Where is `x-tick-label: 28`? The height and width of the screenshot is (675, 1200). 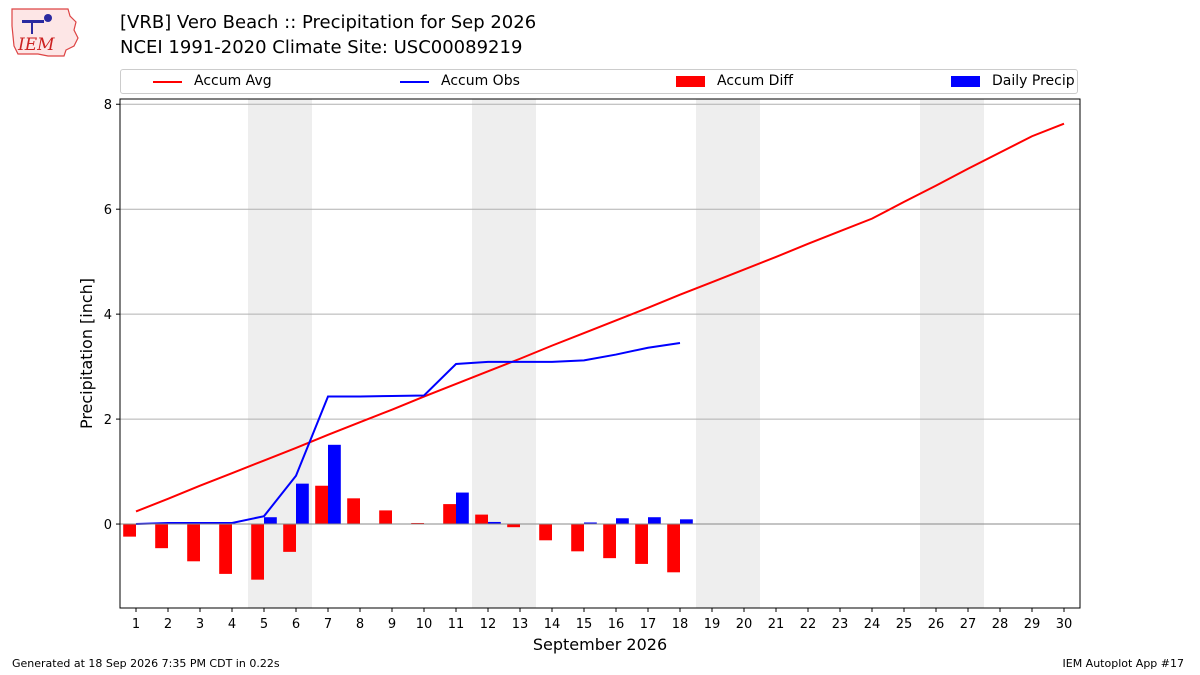 x-tick-label: 28 is located at coordinates (1000, 624).